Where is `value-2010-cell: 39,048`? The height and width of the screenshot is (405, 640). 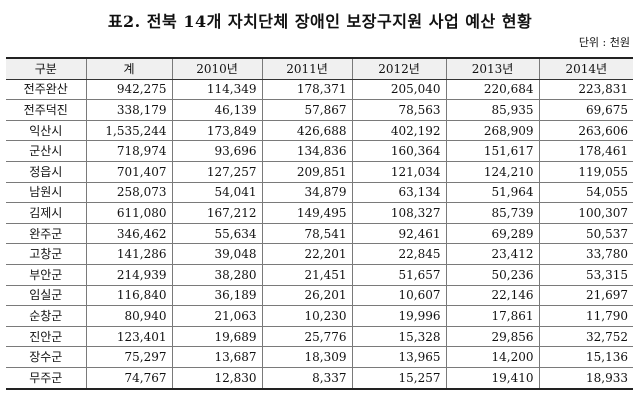 value-2010-cell: 39,048 is located at coordinates (217, 254).